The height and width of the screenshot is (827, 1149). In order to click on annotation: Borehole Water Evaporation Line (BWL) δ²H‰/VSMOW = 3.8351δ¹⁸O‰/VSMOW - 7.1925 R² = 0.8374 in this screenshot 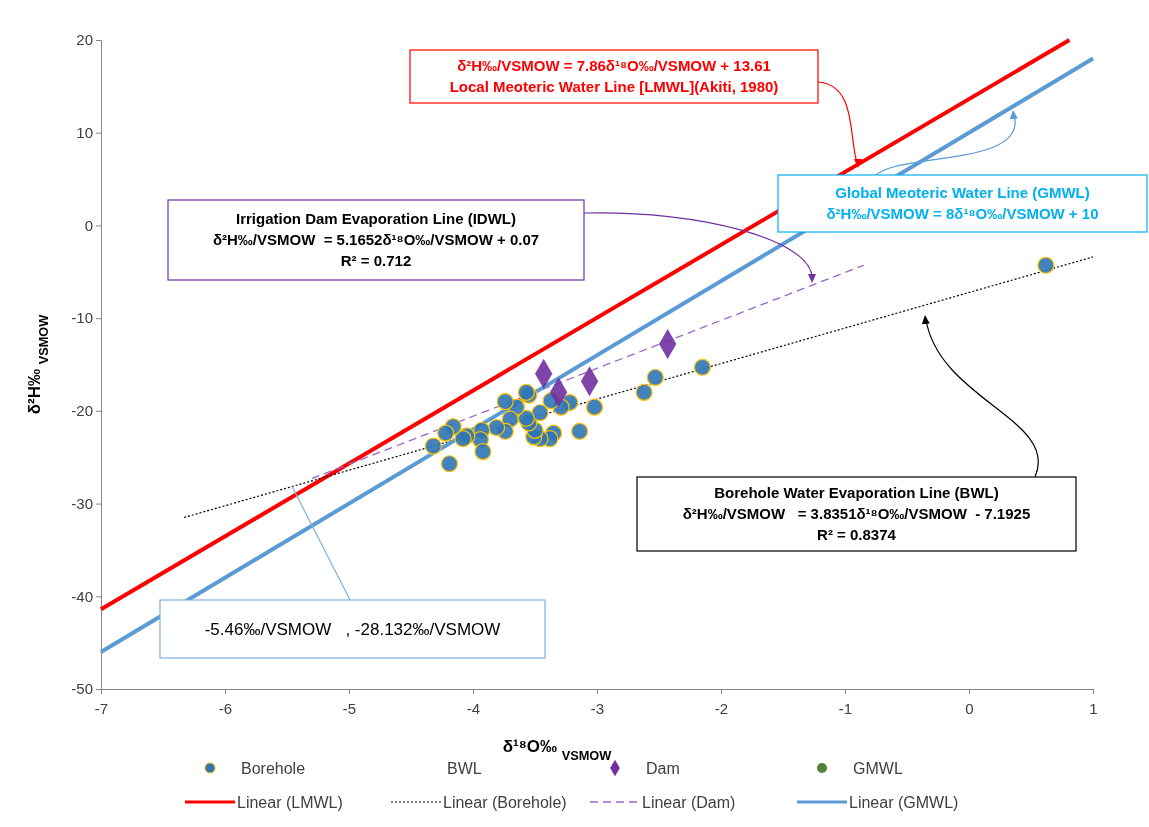, I will do `click(856, 514)`.